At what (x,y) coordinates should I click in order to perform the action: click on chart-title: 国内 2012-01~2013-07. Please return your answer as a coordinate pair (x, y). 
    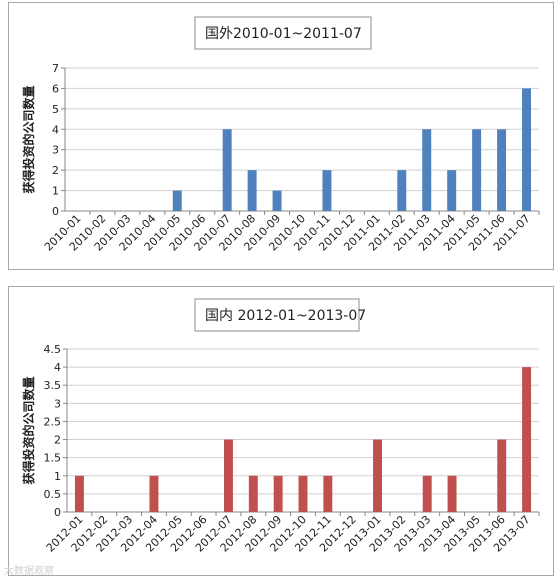
    Looking at the image, I should click on (285, 316).